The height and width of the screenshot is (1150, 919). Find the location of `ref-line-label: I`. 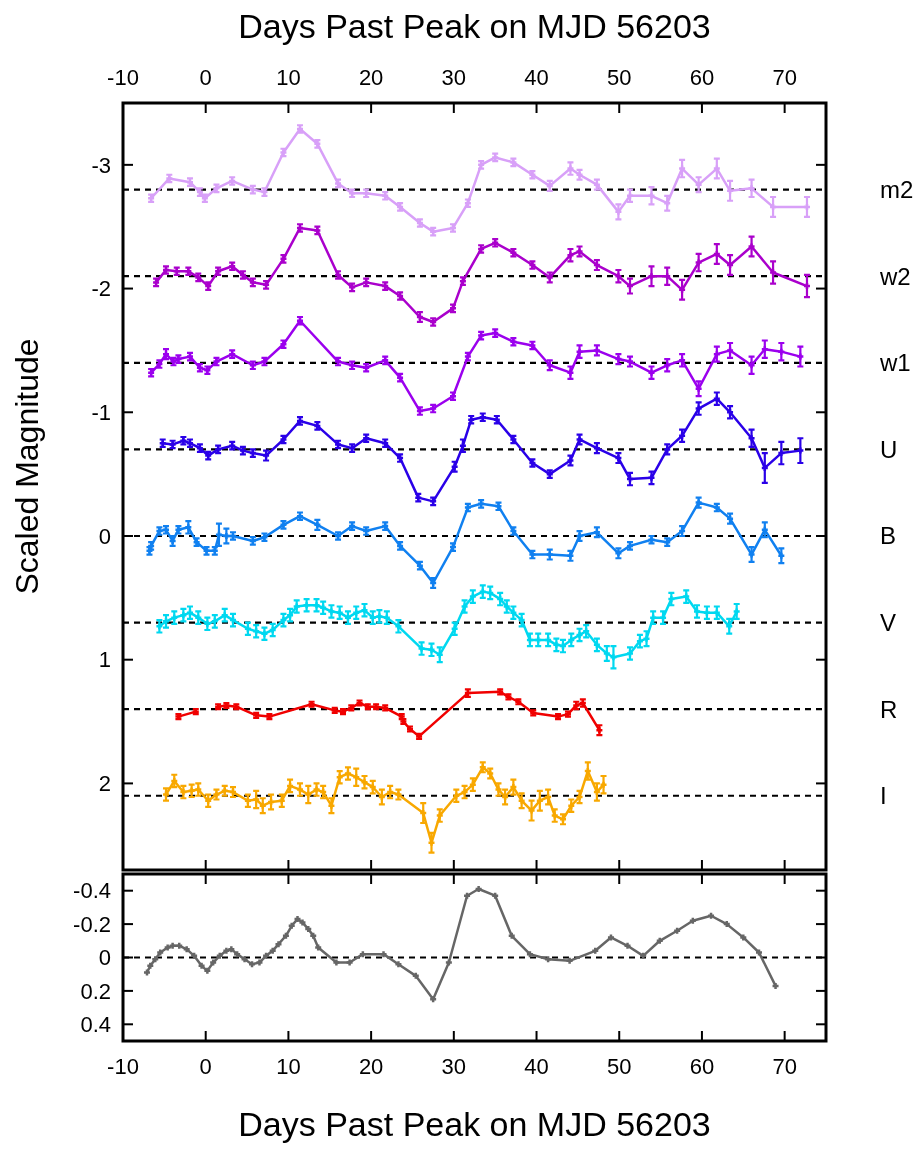

ref-line-label: I is located at coordinates (883, 796).